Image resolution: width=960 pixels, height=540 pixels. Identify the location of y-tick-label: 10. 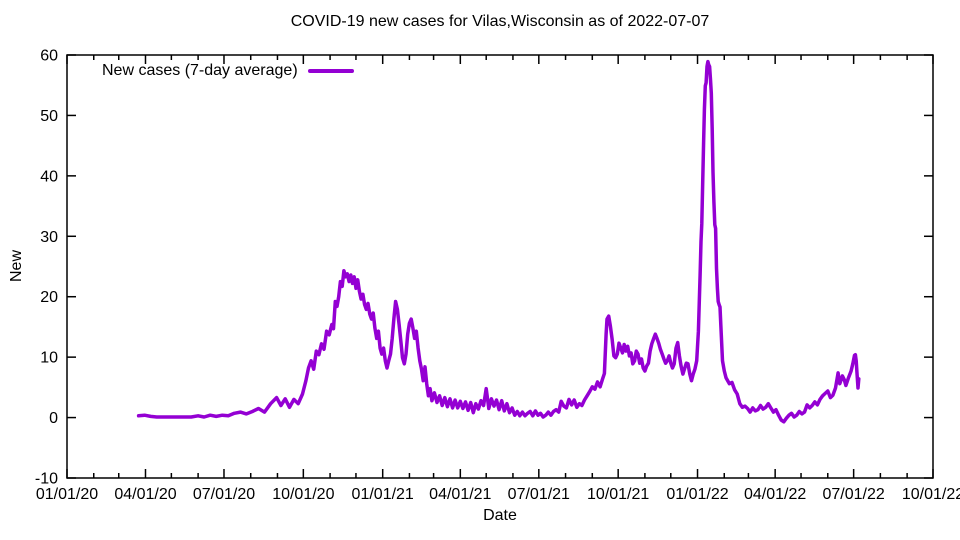
(49, 358).